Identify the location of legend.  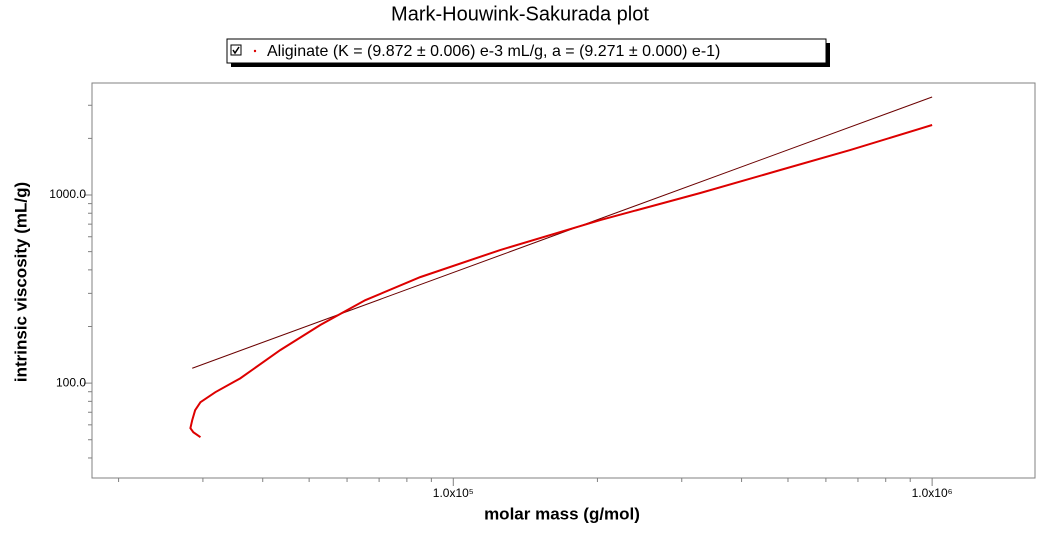
(526, 51).